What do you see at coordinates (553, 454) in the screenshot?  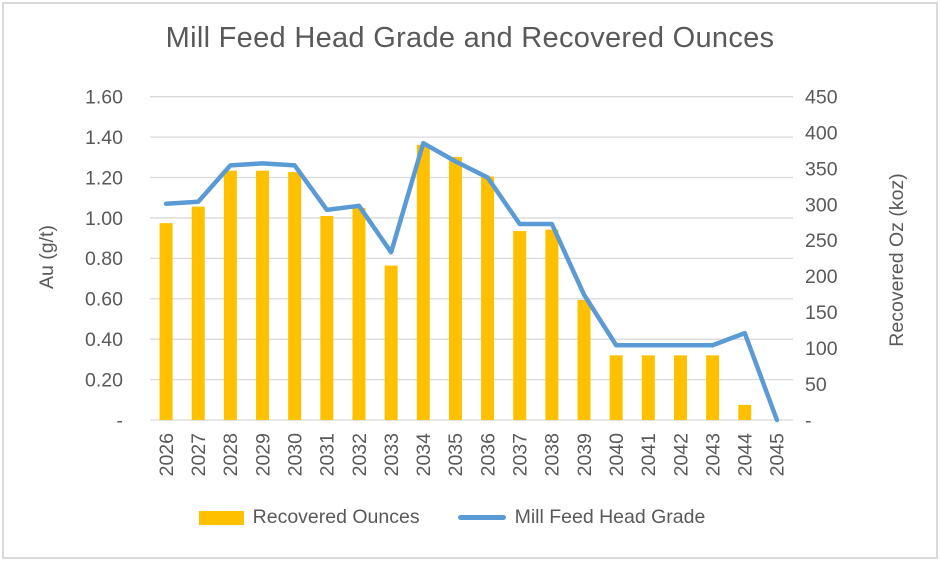 I see `x-axis-tick-label: 2038` at bounding box center [553, 454].